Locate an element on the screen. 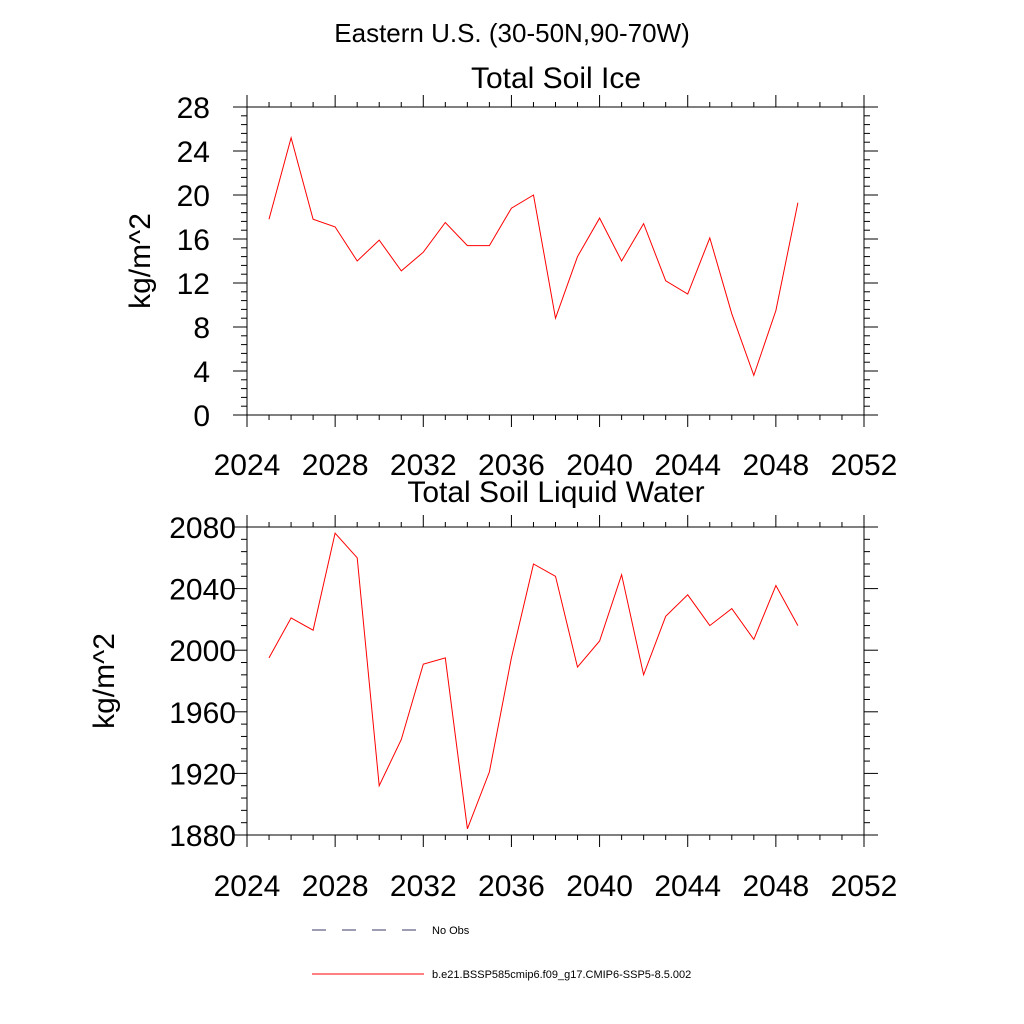 The image size is (1024, 1024). y-tick-label: 1960 is located at coordinates (202, 713).